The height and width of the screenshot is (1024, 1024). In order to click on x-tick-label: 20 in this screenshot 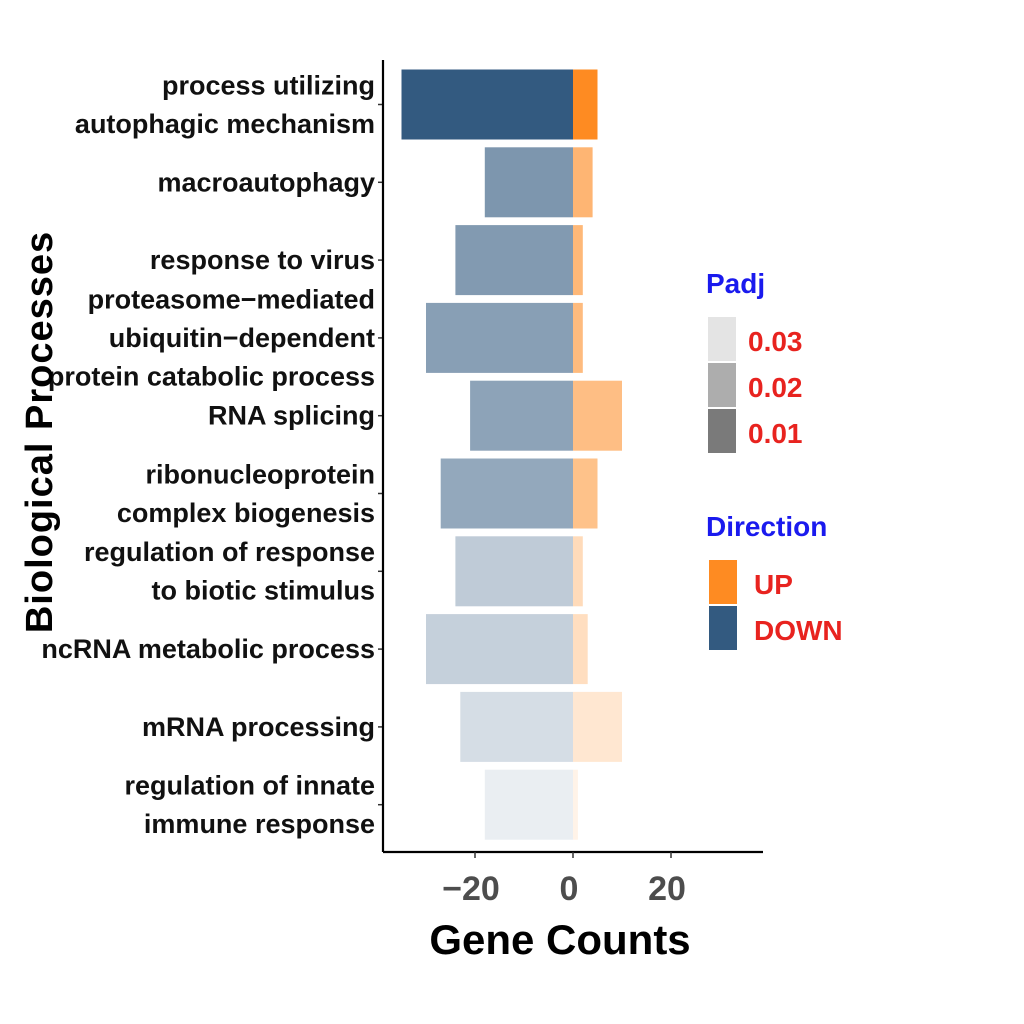, I will do `click(667, 889)`.